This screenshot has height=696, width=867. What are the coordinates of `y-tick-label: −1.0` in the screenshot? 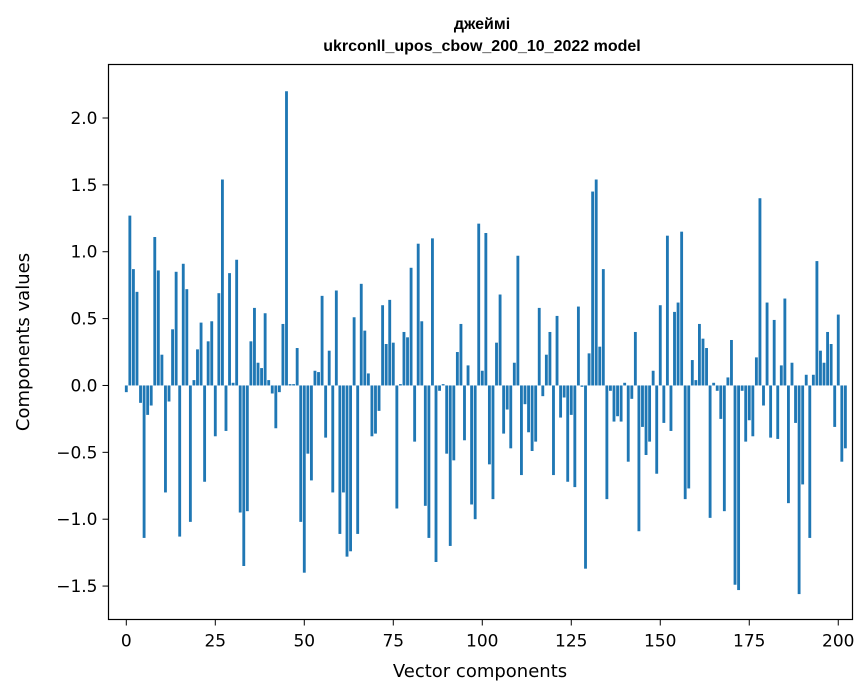 It's located at (76, 520).